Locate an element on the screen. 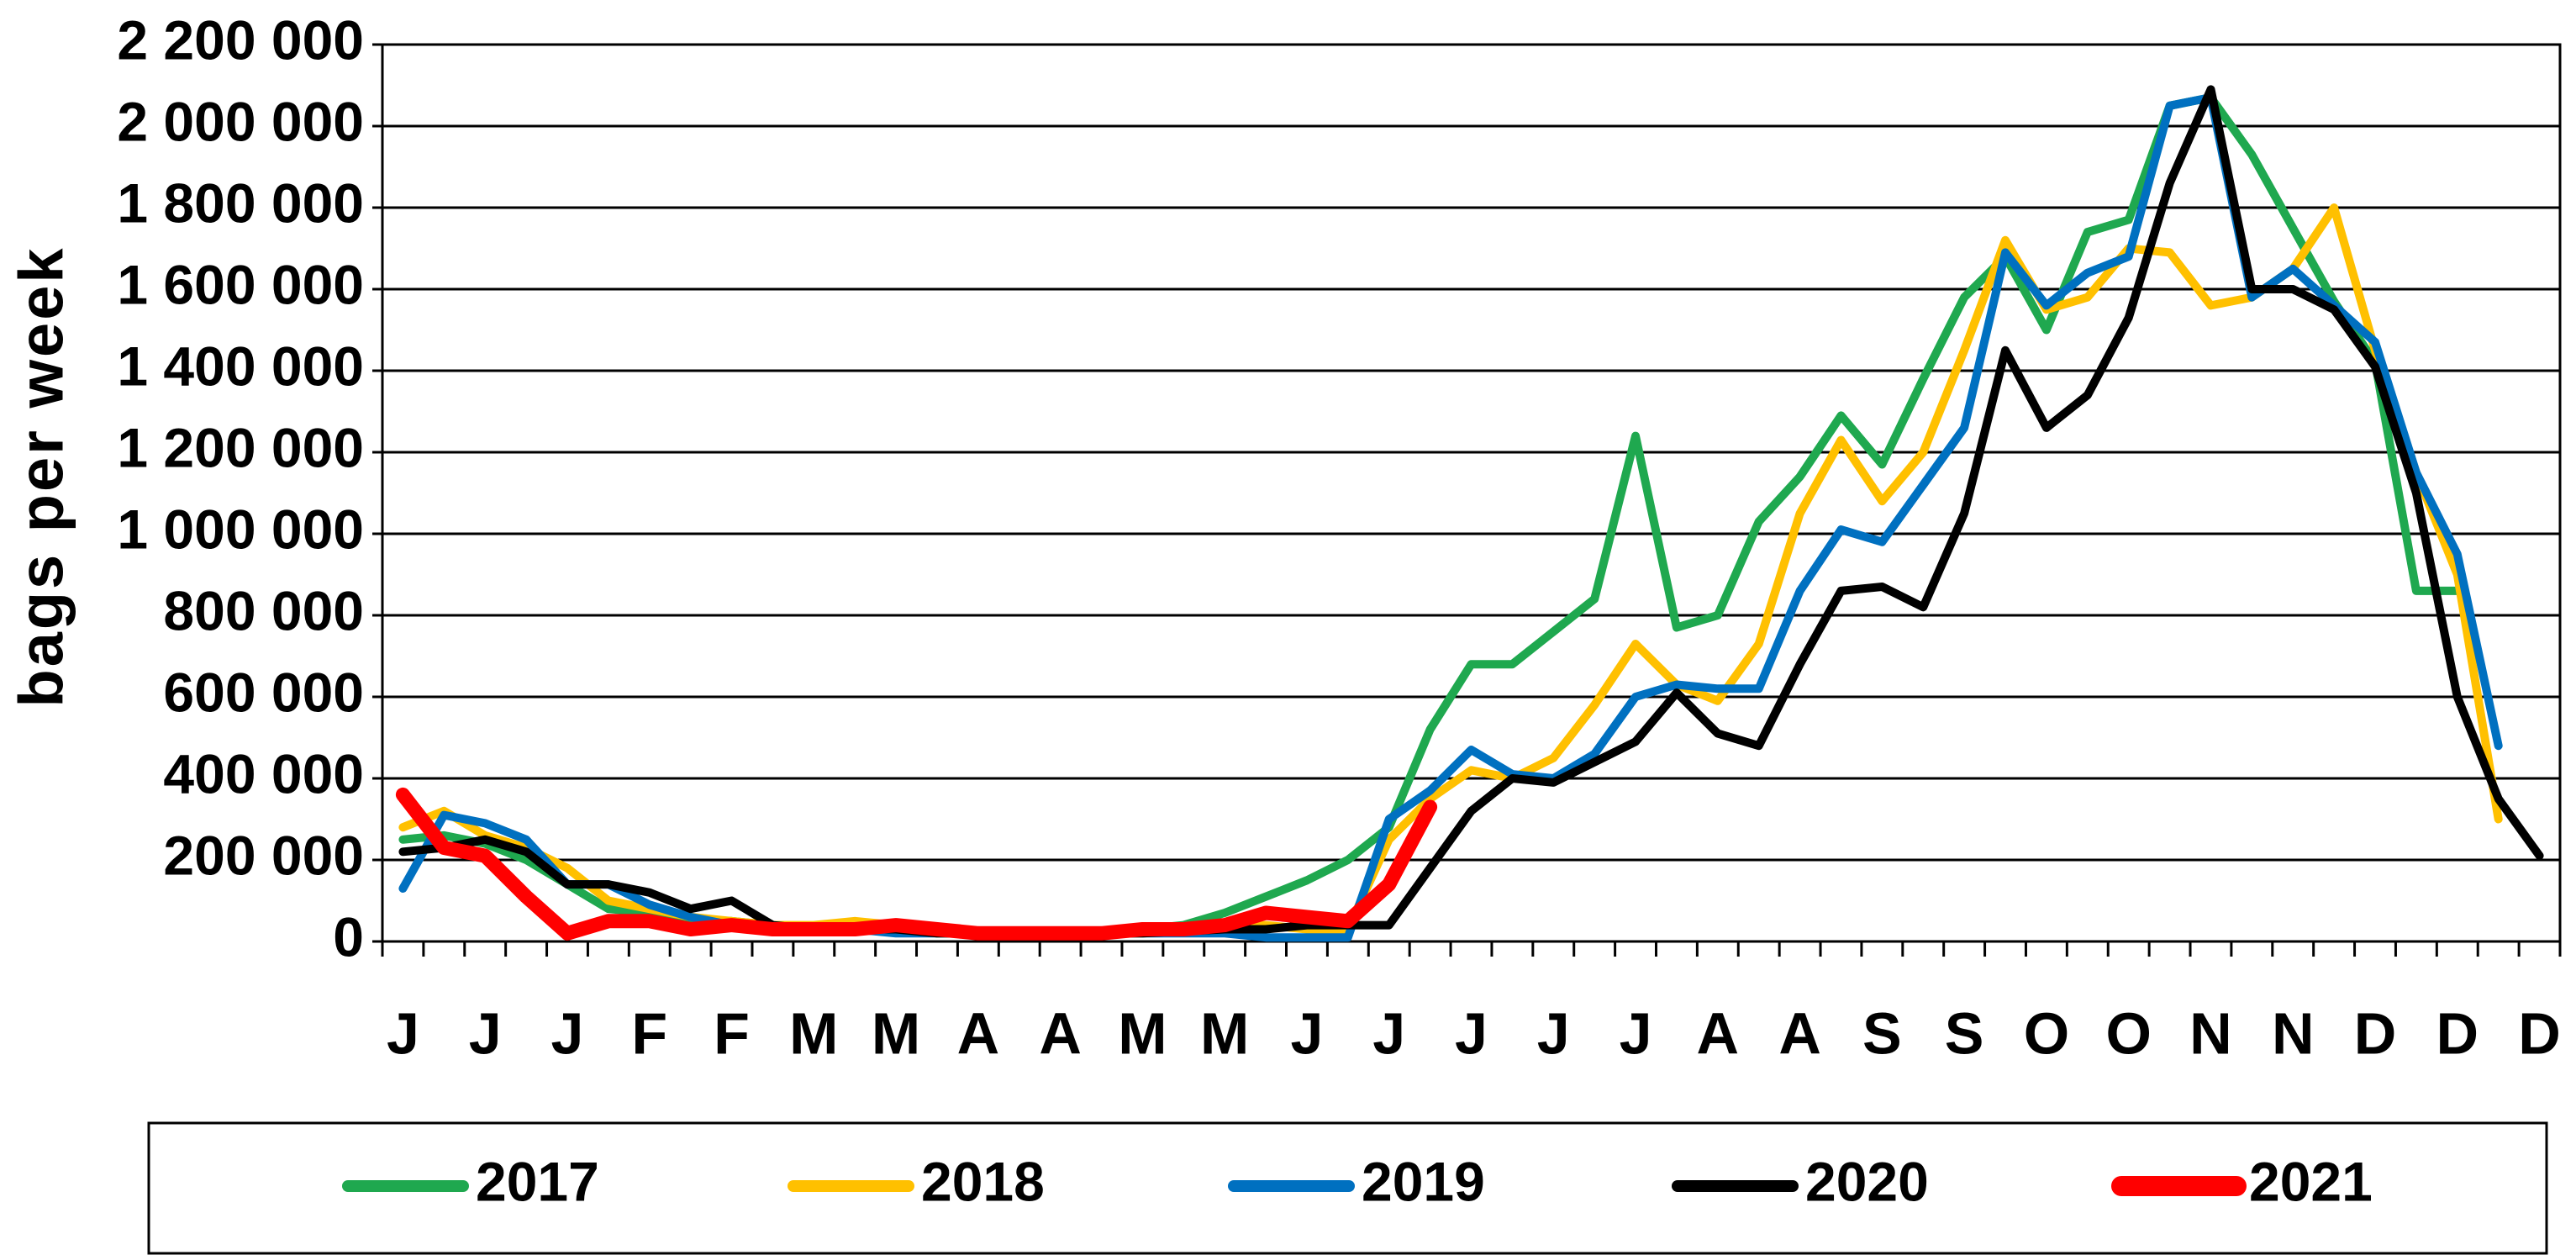 The height and width of the screenshot is (1255, 2576). y-tick-label: 1 400 000 is located at coordinates (240, 366).